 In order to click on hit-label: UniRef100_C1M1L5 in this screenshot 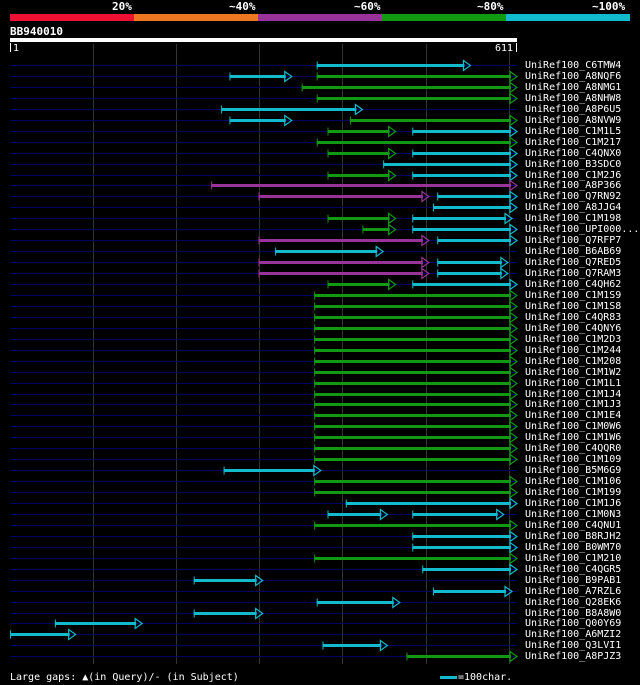, I will do `click(573, 131)`.